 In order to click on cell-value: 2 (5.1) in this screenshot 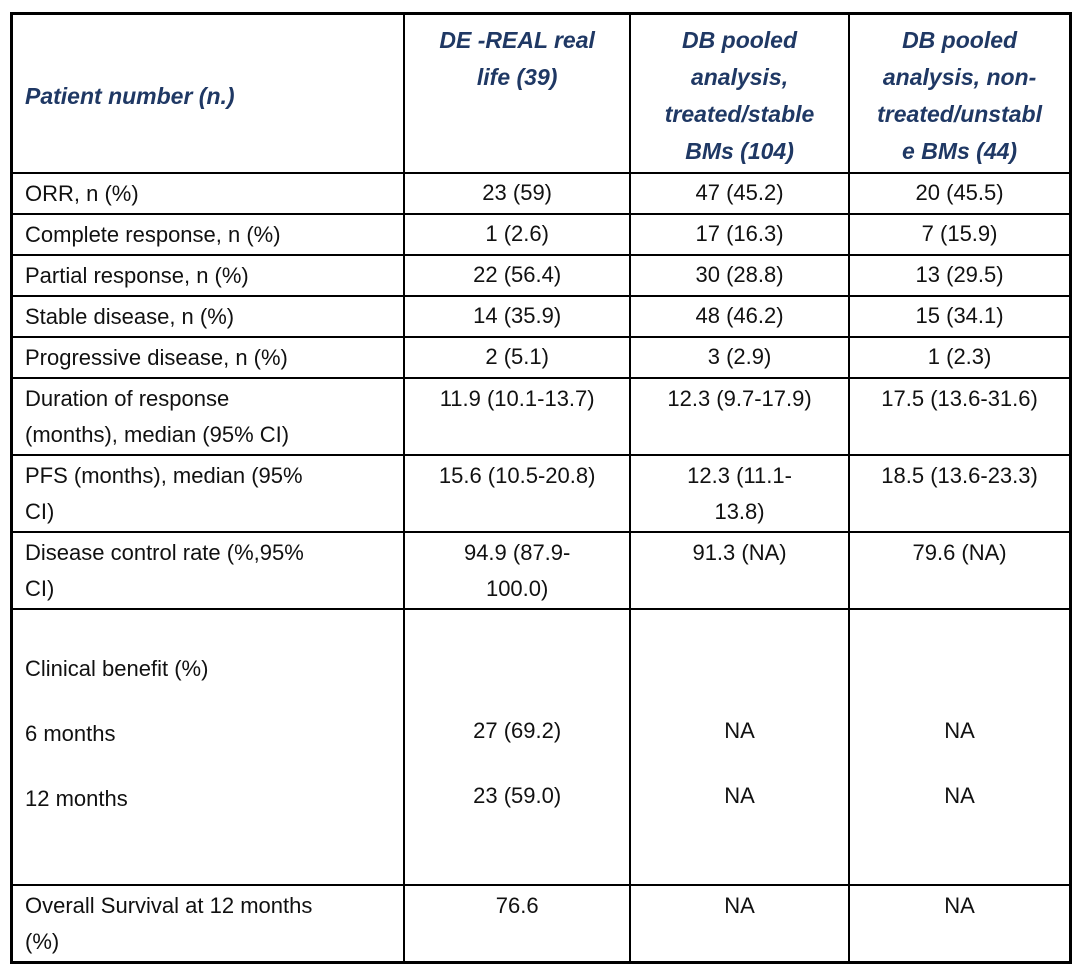, I will do `click(517, 357)`.